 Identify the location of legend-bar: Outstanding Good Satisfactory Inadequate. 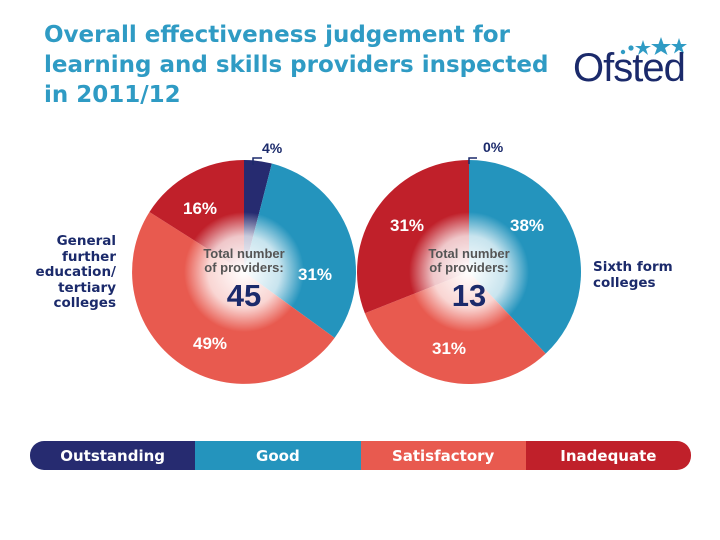
(360, 455).